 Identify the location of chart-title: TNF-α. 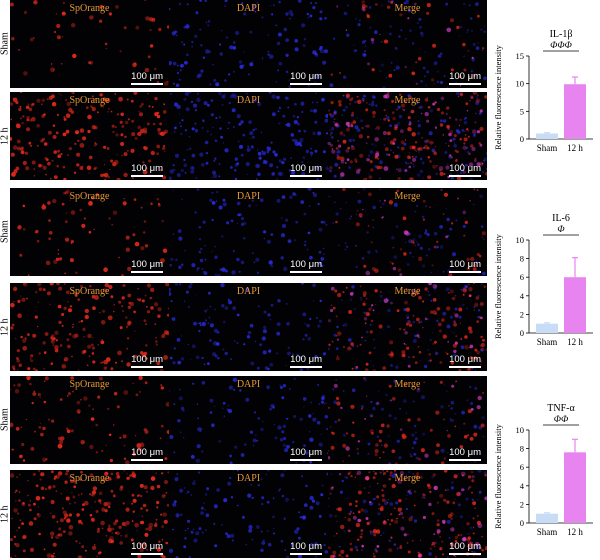
(561, 408).